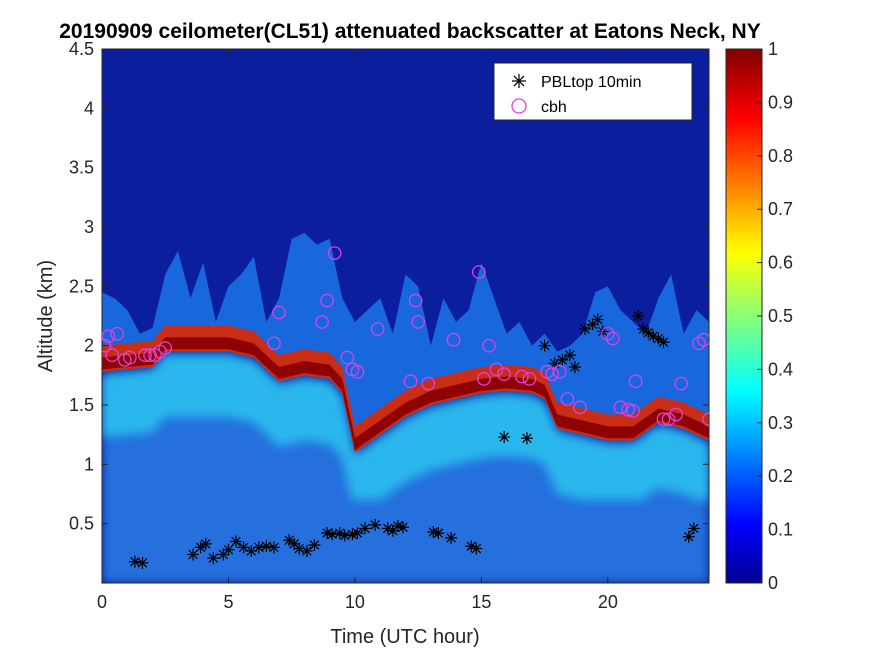 The height and width of the screenshot is (656, 875). What do you see at coordinates (355, 602) in the screenshot?
I see `x-tick-label: 10` at bounding box center [355, 602].